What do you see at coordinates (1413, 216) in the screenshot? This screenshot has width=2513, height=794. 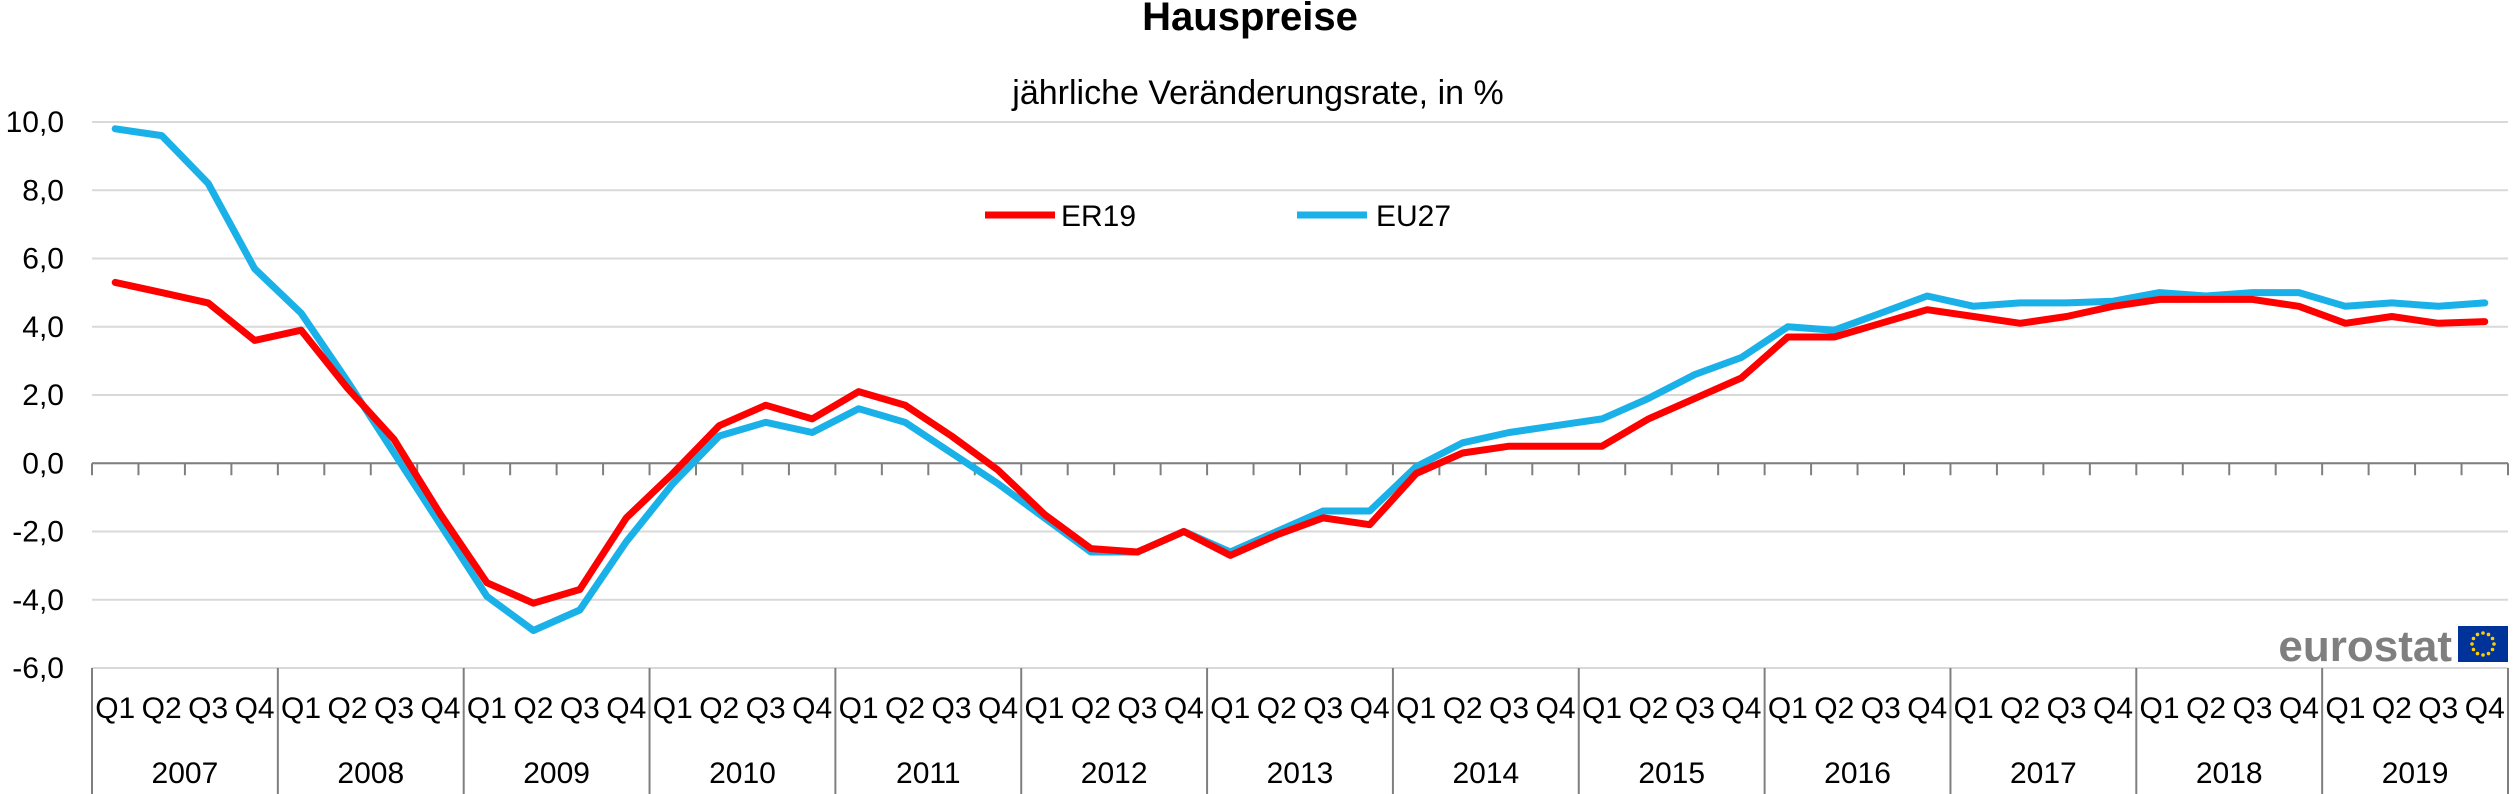 I see `legend-label-eu27: EU27` at bounding box center [1413, 216].